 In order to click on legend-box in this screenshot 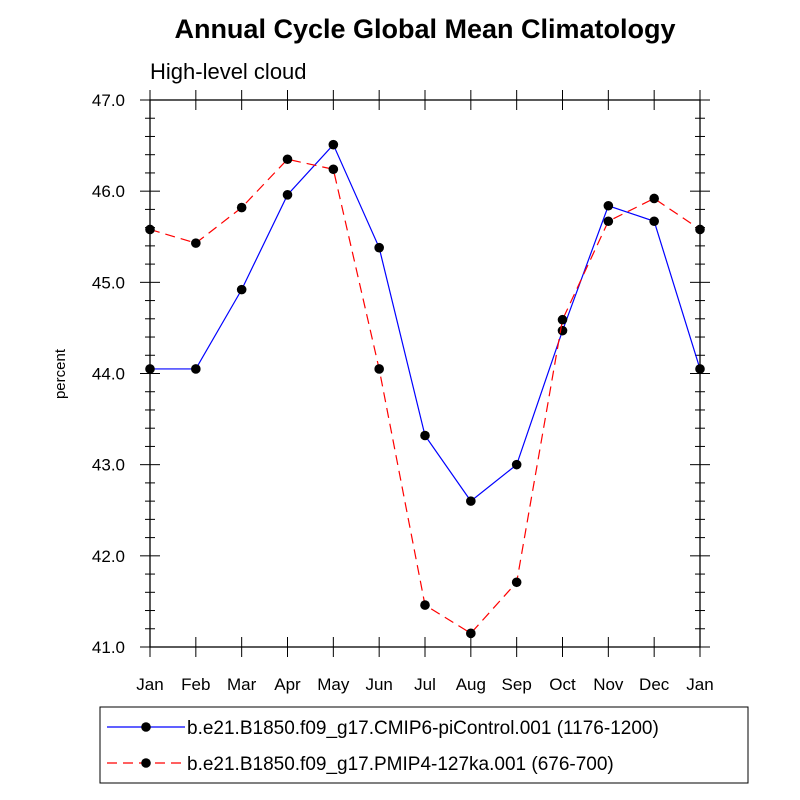, I will do `click(424, 745)`.